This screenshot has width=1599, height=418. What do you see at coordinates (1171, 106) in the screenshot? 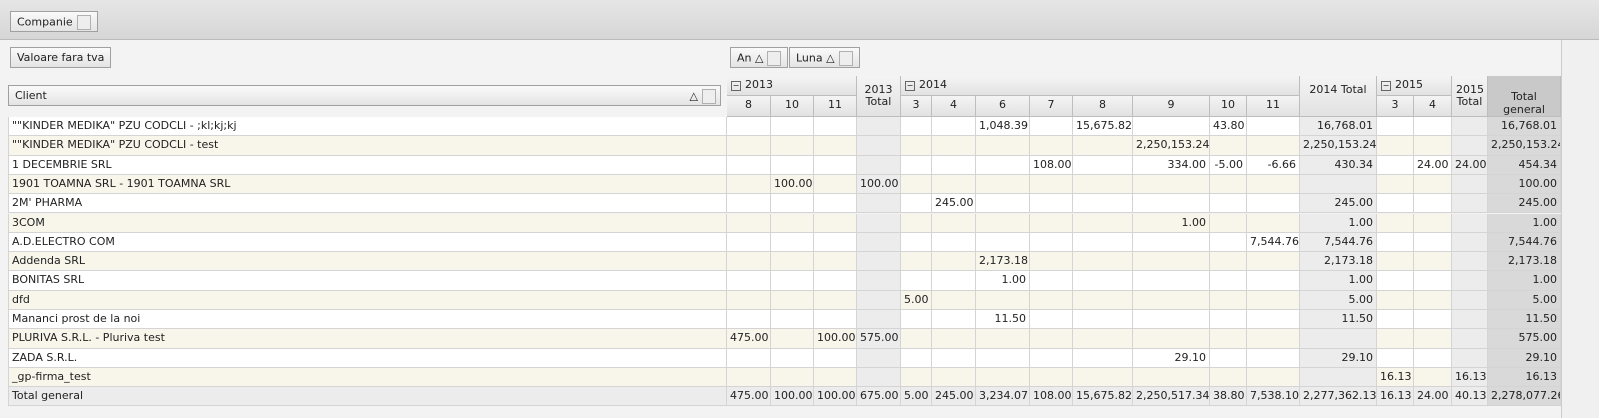
I see `month-header: 9` at bounding box center [1171, 106].